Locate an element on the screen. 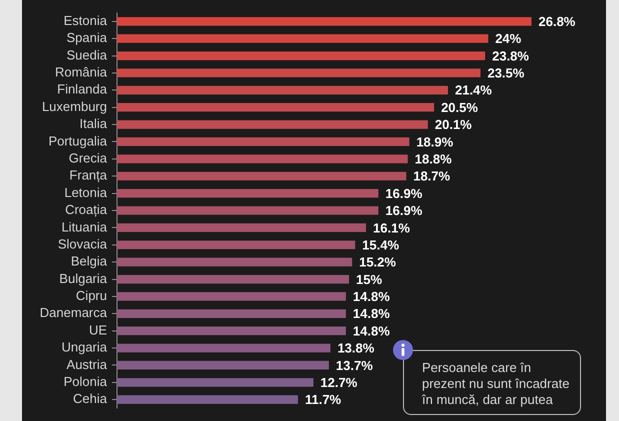 The image size is (619, 421). y-tick-label: Estonia is located at coordinates (86, 20).